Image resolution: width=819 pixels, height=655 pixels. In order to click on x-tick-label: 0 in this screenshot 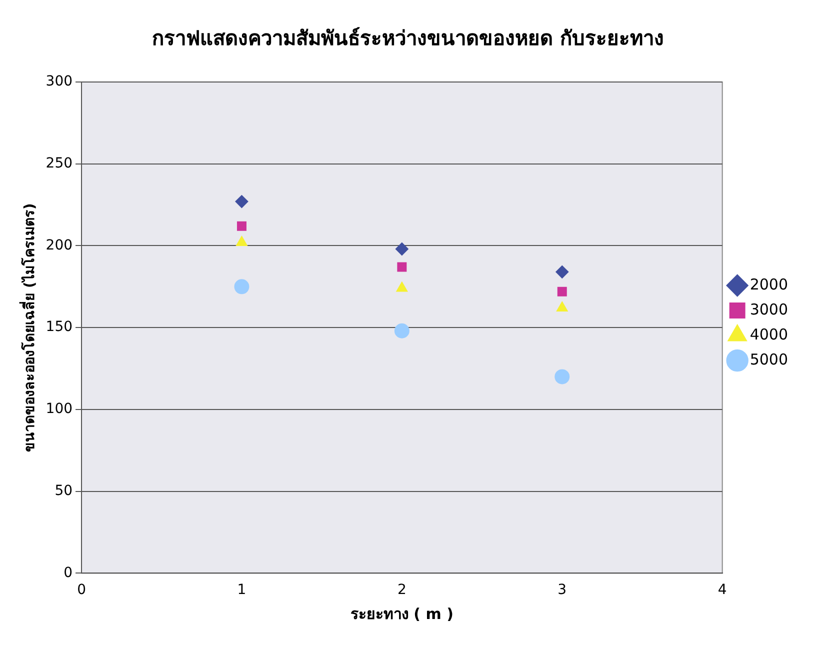, I will do `click(81, 590)`.